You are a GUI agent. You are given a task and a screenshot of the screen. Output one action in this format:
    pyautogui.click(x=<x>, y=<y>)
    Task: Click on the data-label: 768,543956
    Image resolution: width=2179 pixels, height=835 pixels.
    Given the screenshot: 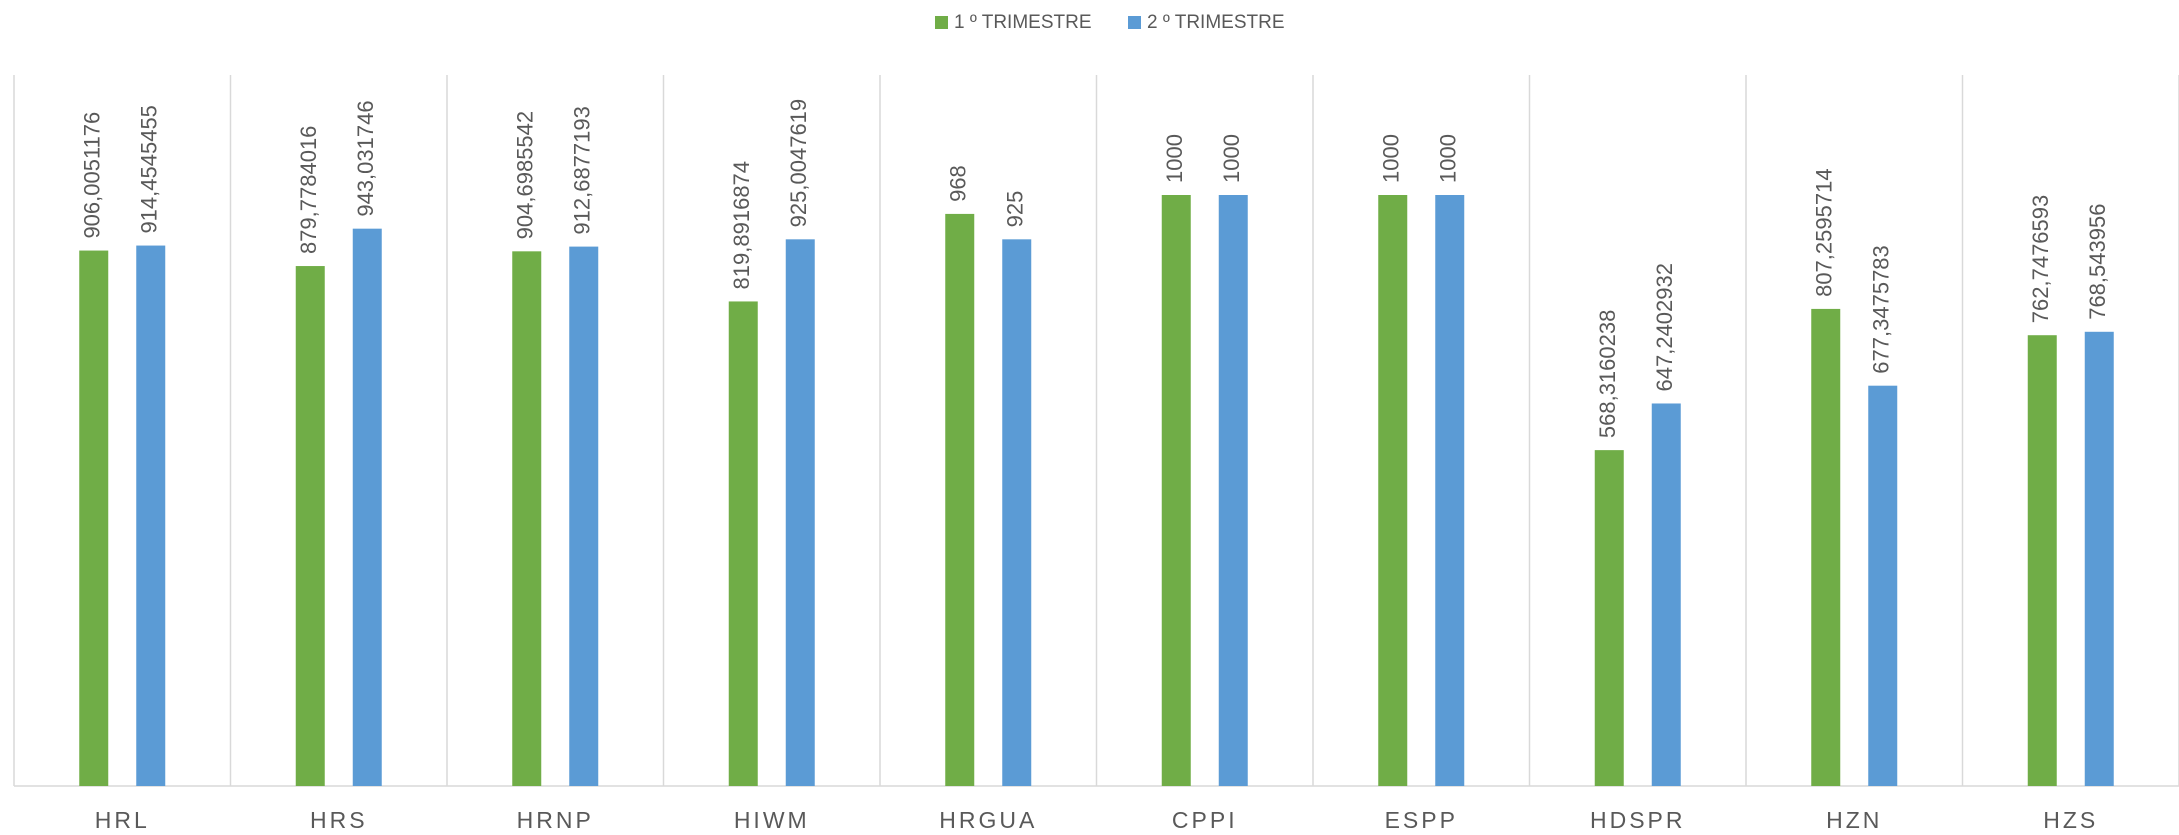 What is the action you would take?
    pyautogui.click(x=2097, y=262)
    